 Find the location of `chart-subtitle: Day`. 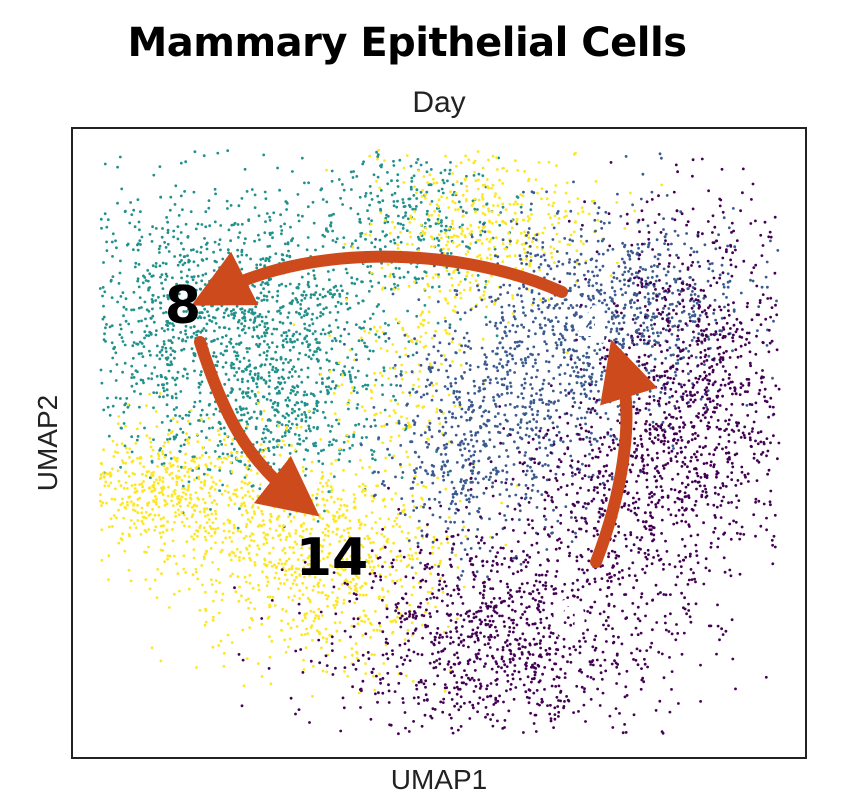

chart-subtitle: Day is located at coordinates (439, 102).